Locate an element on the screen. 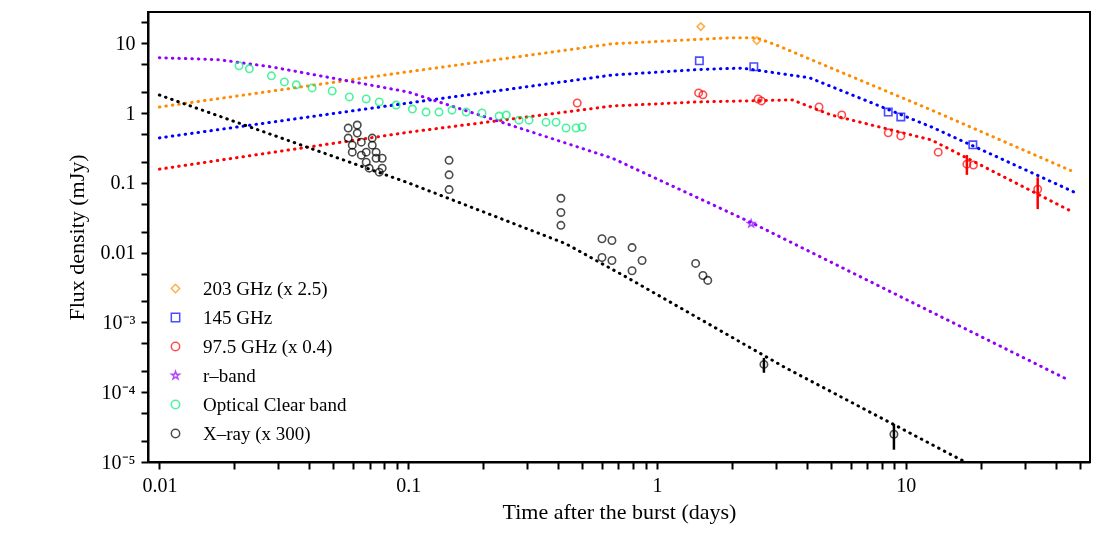 Image resolution: width=1106 pixels, height=535 pixels. legend-label: Optical Clear band is located at coordinates (275, 404).